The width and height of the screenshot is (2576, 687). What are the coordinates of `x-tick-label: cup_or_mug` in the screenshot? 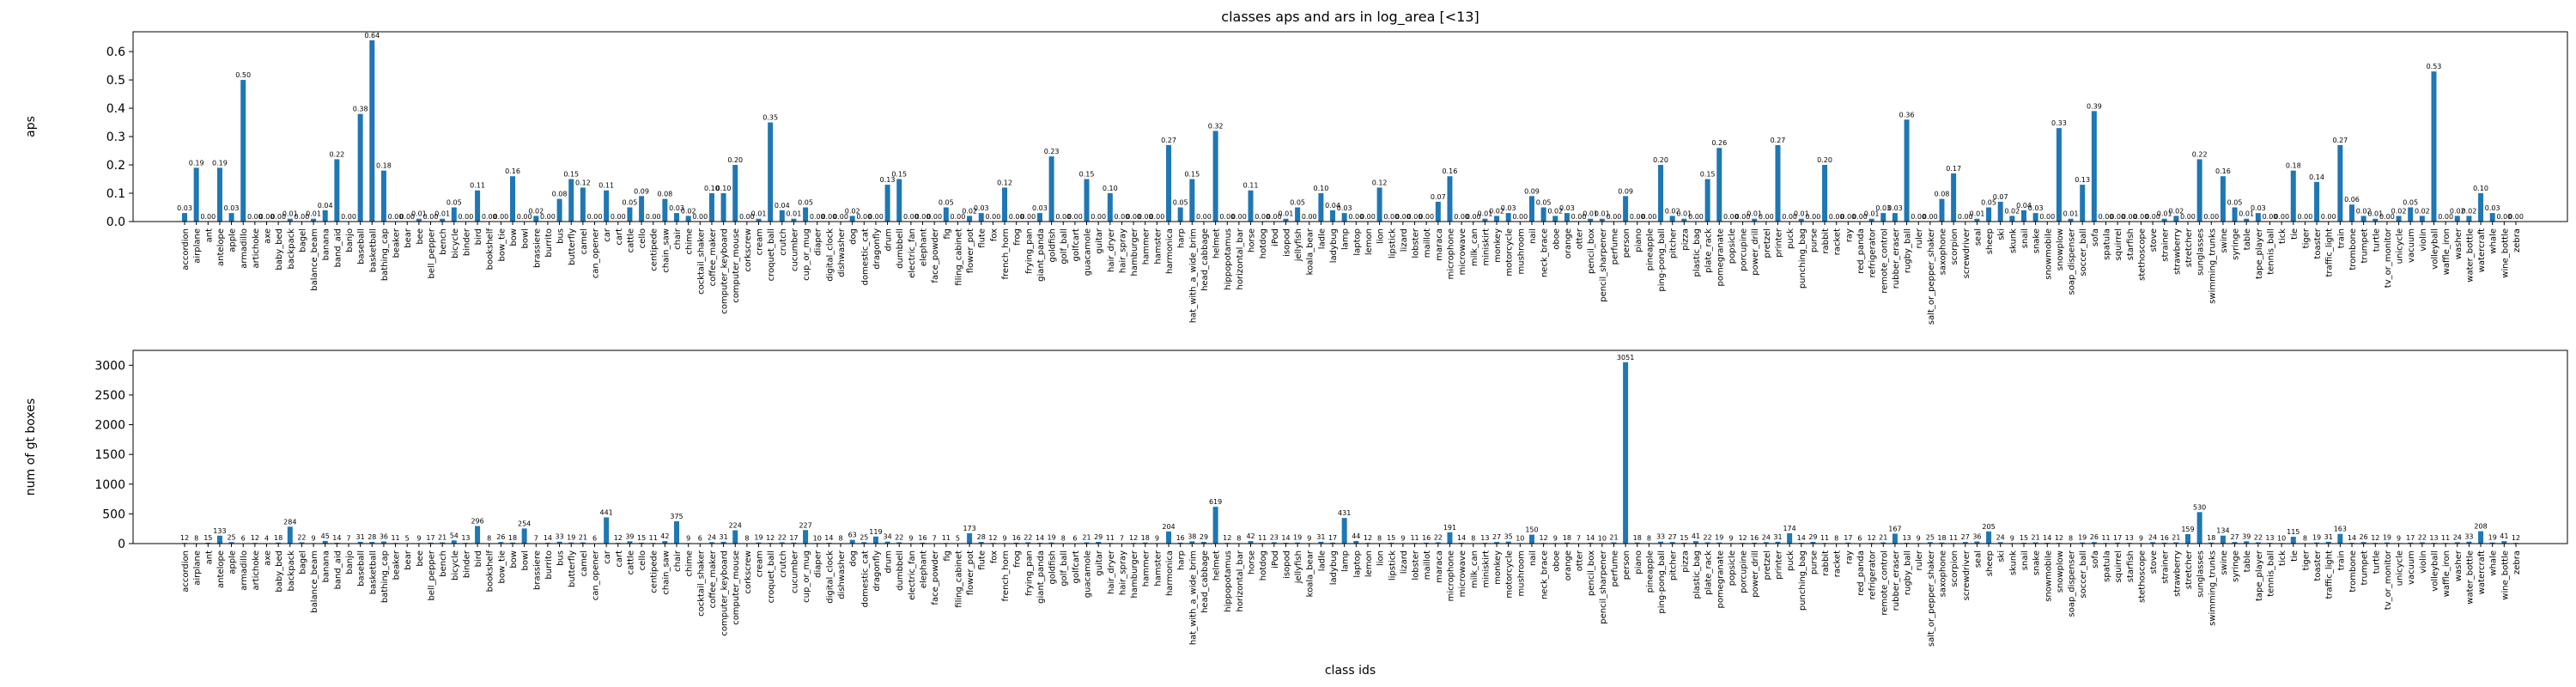 It's located at (806, 254).